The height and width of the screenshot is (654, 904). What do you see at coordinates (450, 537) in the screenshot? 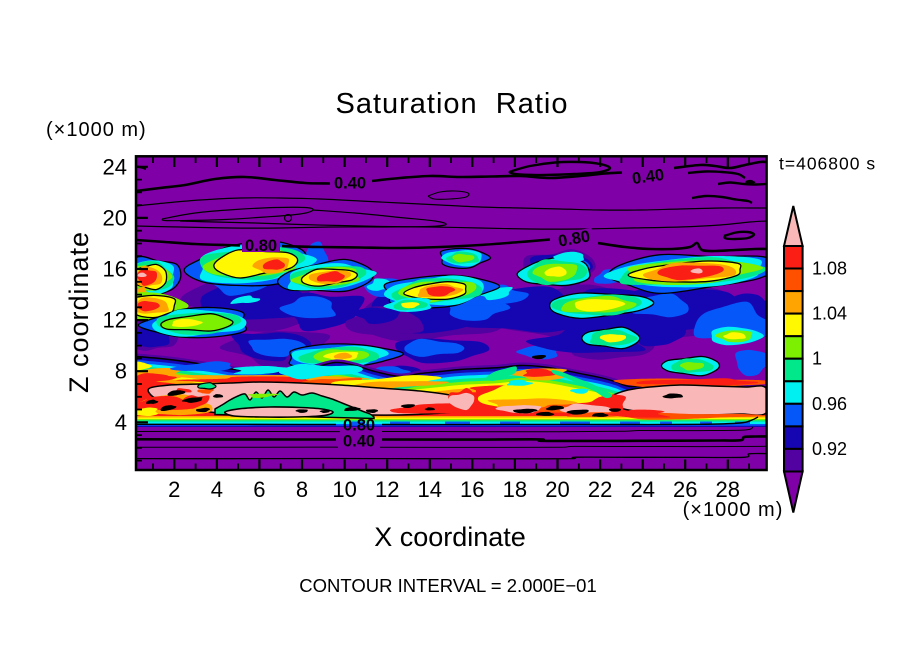
I see `svg-text: X coordinate` at bounding box center [450, 537].